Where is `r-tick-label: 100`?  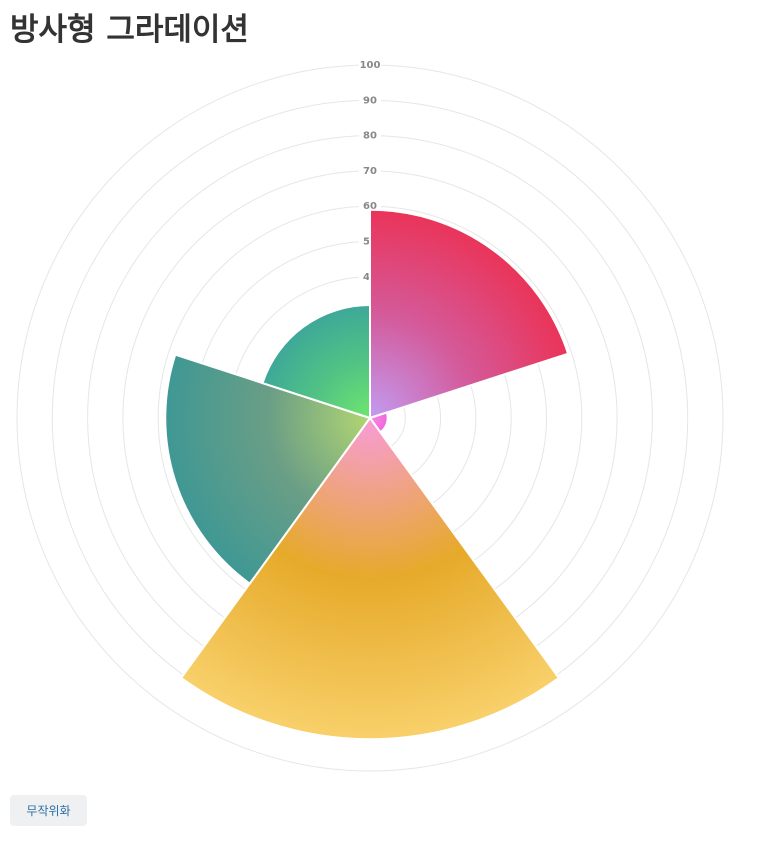
r-tick-label: 100 is located at coordinates (370, 65).